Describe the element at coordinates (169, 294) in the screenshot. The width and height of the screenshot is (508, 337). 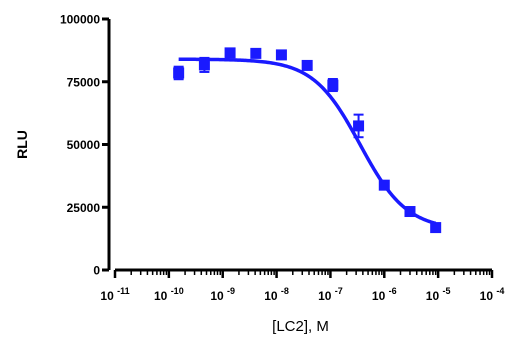
I see `x-tick-label: 10 -10` at that location.